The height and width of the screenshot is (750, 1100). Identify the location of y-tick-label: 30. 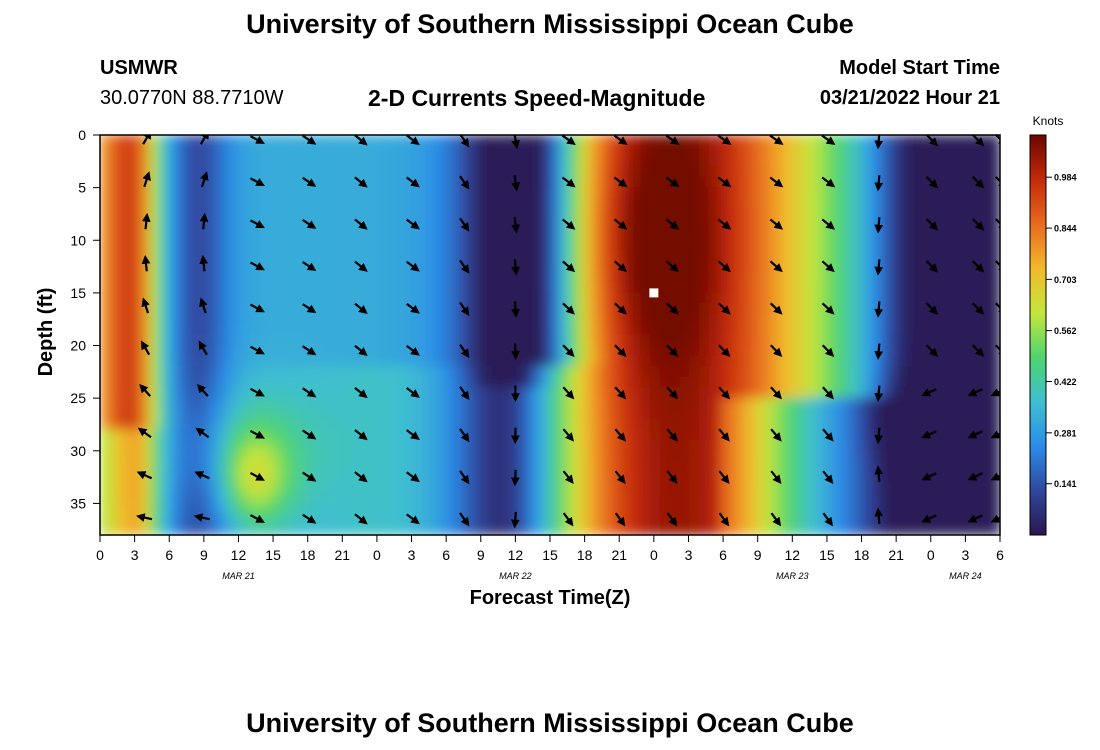
(78, 451).